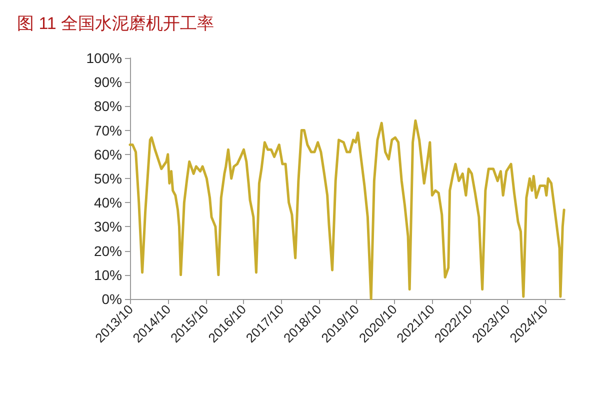  I want to click on y-tick-label: 30%, so click(108, 226).